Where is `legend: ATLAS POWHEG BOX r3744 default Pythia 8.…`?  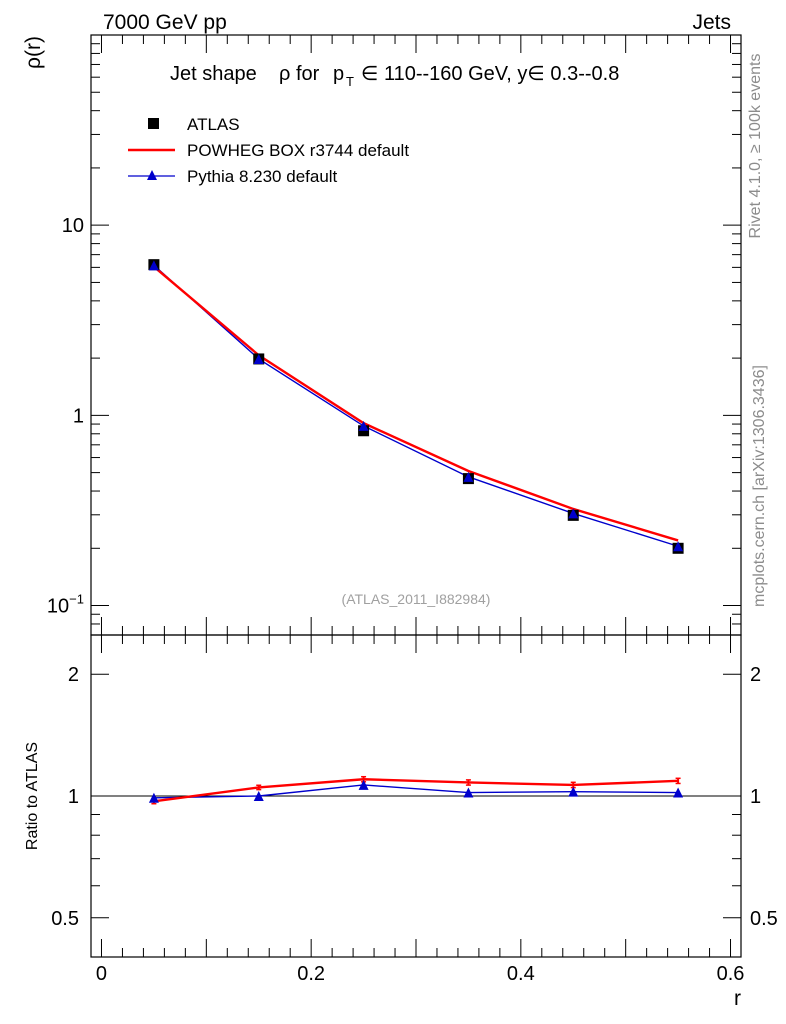
legend: ATLAS POWHEG BOX r3744 default Pythia 8.… is located at coordinates (268, 150).